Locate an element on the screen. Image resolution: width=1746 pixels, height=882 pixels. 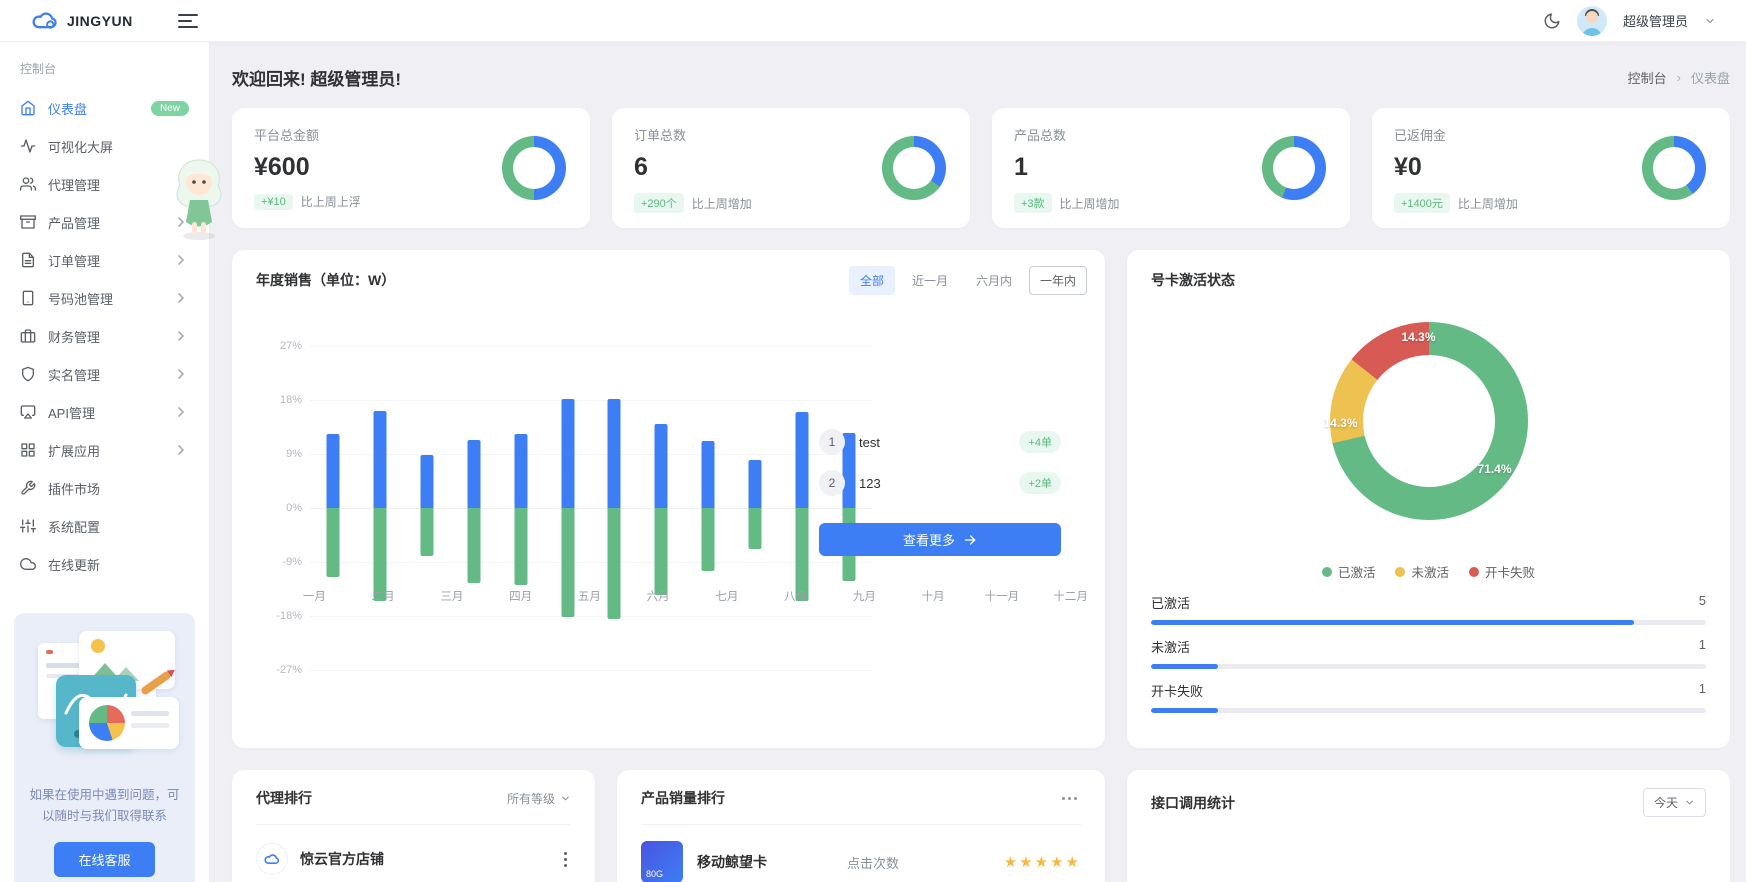
legend-item-开卡失败: 开卡失败 is located at coordinates (1502, 571).